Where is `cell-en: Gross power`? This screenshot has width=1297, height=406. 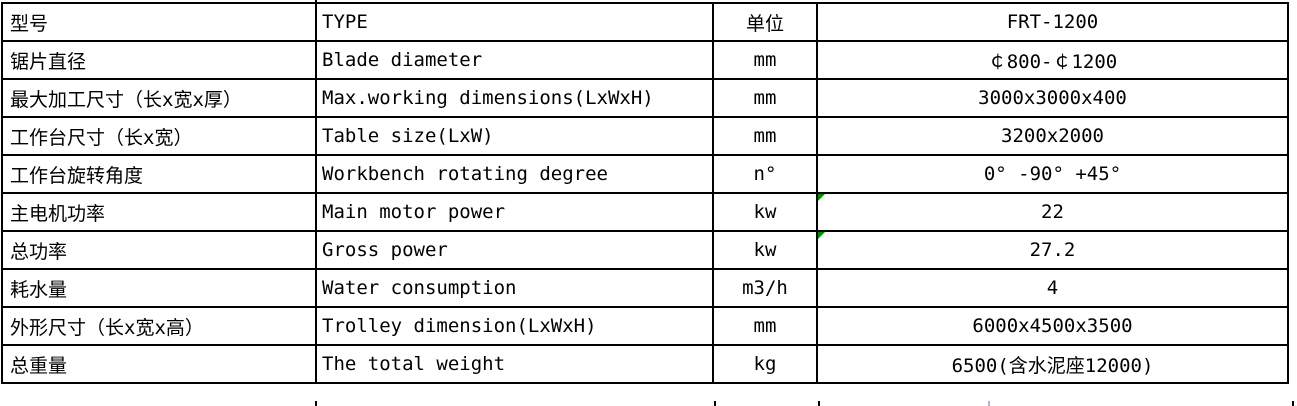 cell-en: Gross power is located at coordinates (514, 250).